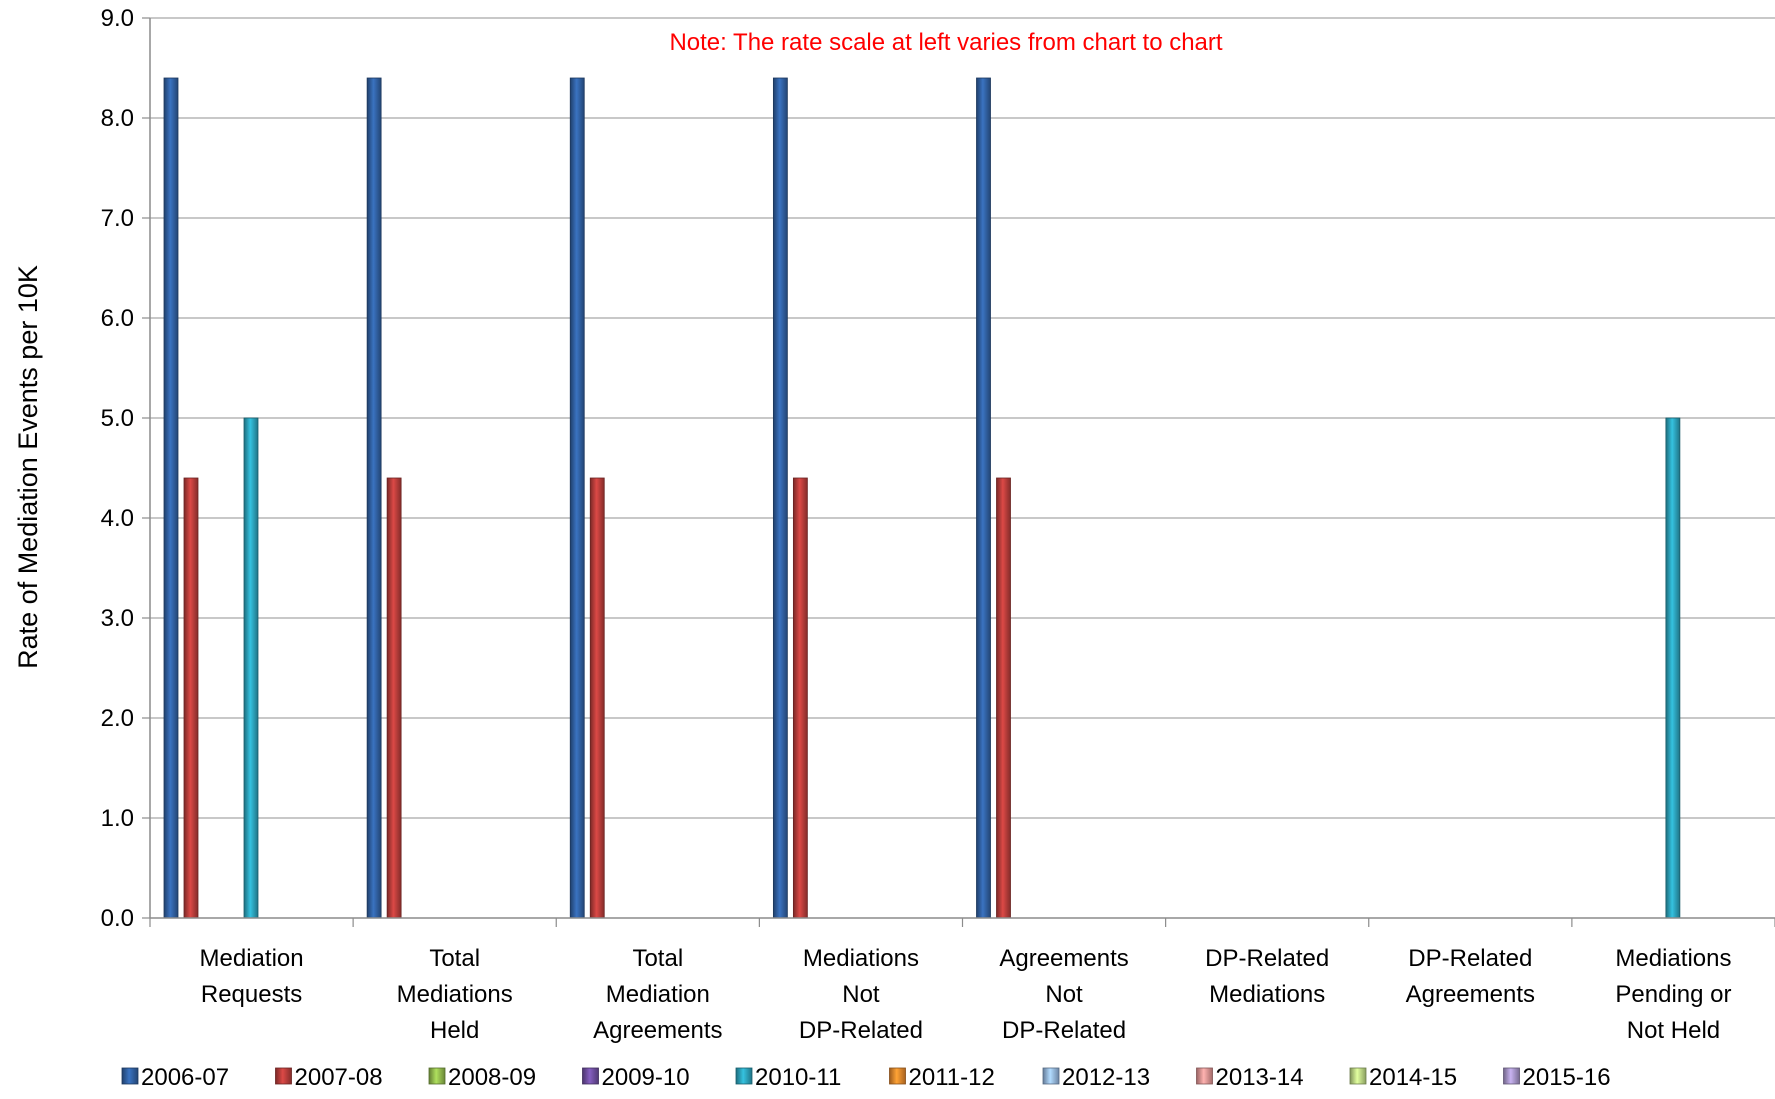 This screenshot has width=1775, height=1099. Describe the element at coordinates (952, 1077) in the screenshot. I see `legend-label: 2011-12` at that location.